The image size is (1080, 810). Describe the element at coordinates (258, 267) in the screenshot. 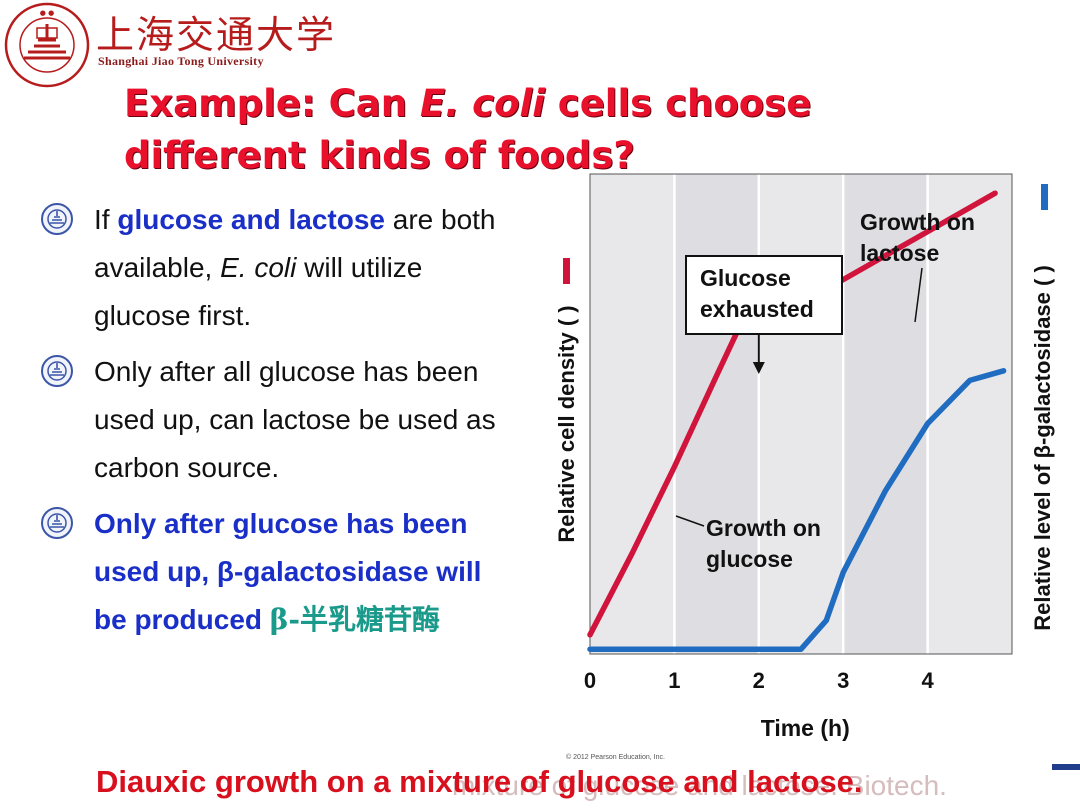

I see `bullet-text-segment: E. coli` at that location.